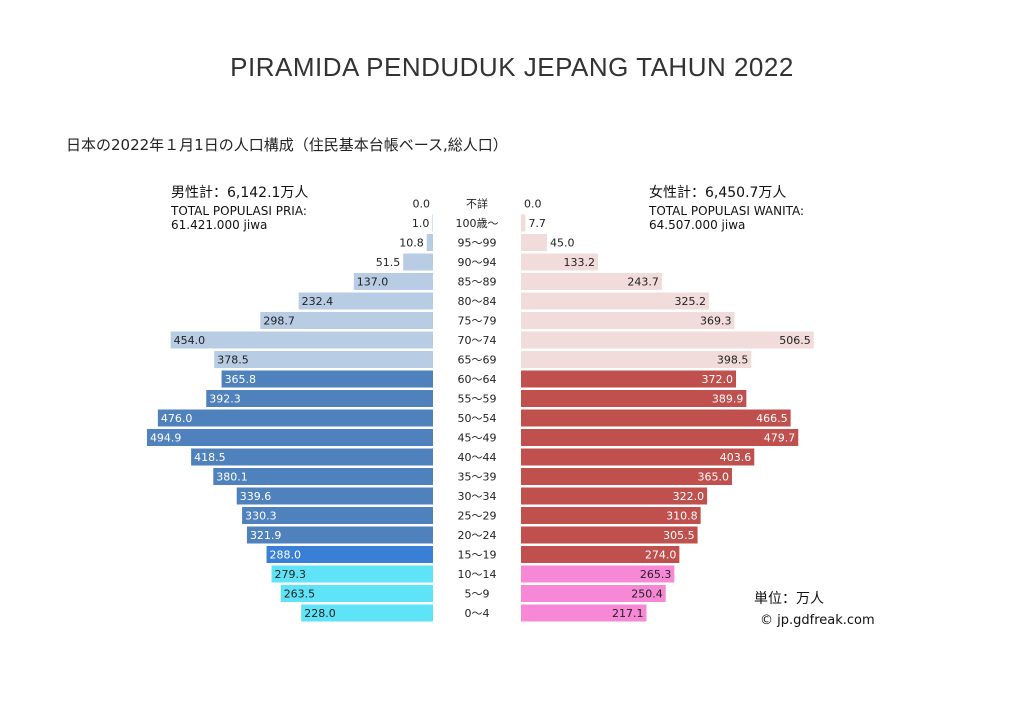  Describe the element at coordinates (225, 399) in the screenshot. I see `male-value-label-10: 392.3` at that location.